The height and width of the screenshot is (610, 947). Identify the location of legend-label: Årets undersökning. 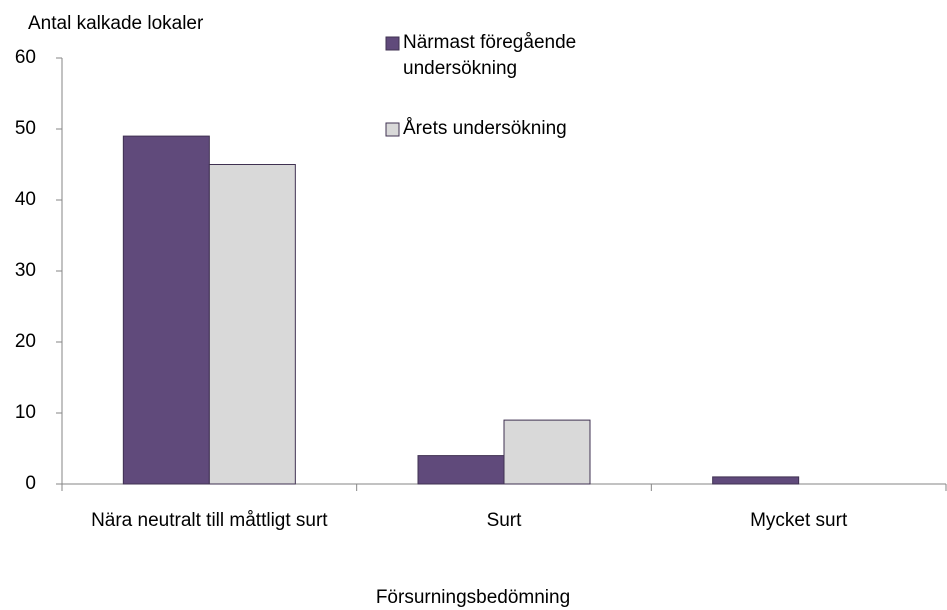
(485, 128).